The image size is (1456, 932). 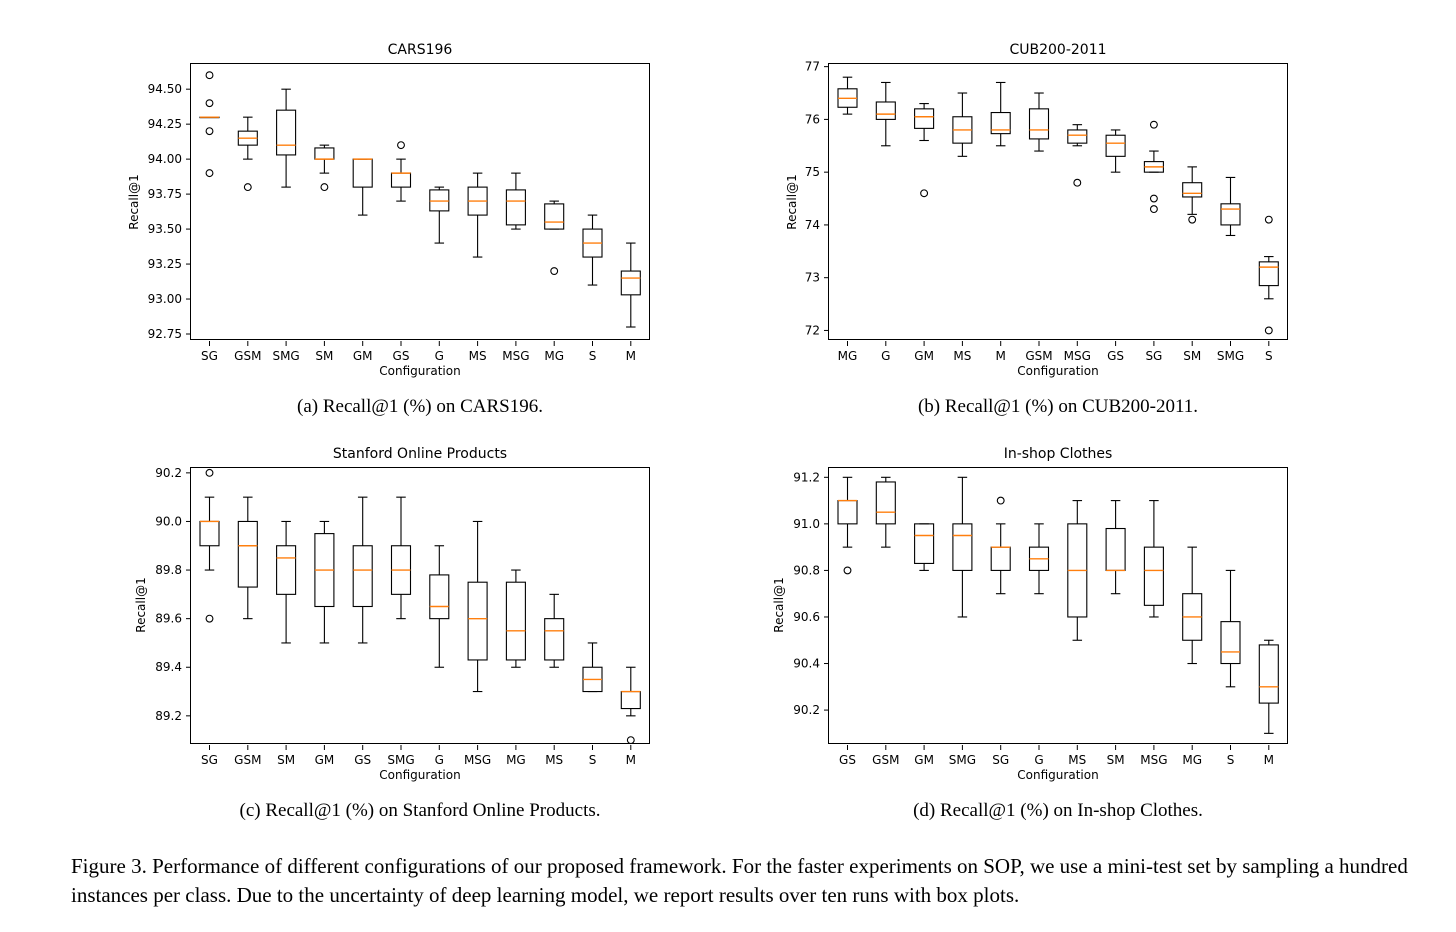 I want to click on y-tick-label: 93.00, so click(x=165, y=299).